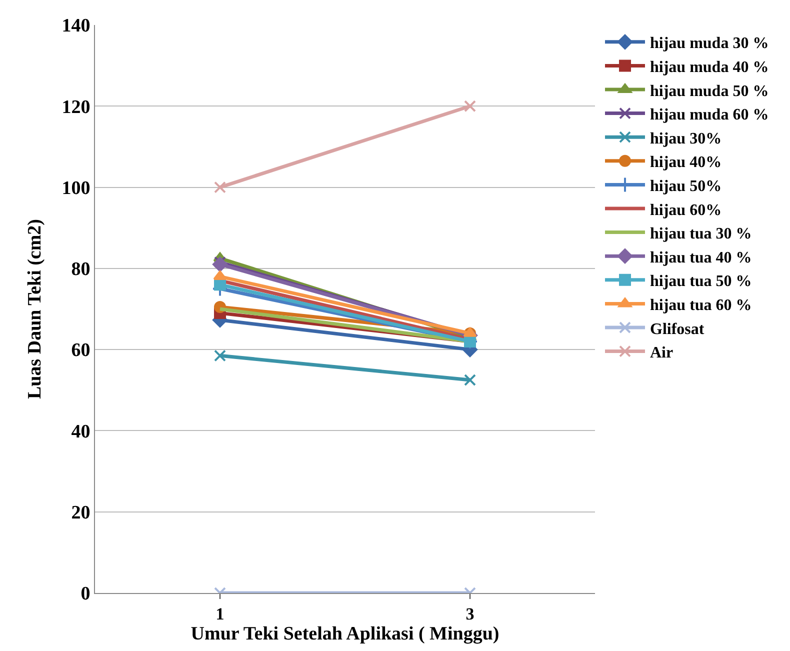  What do you see at coordinates (220, 614) in the screenshot?
I see `x-tick-label: 1` at bounding box center [220, 614].